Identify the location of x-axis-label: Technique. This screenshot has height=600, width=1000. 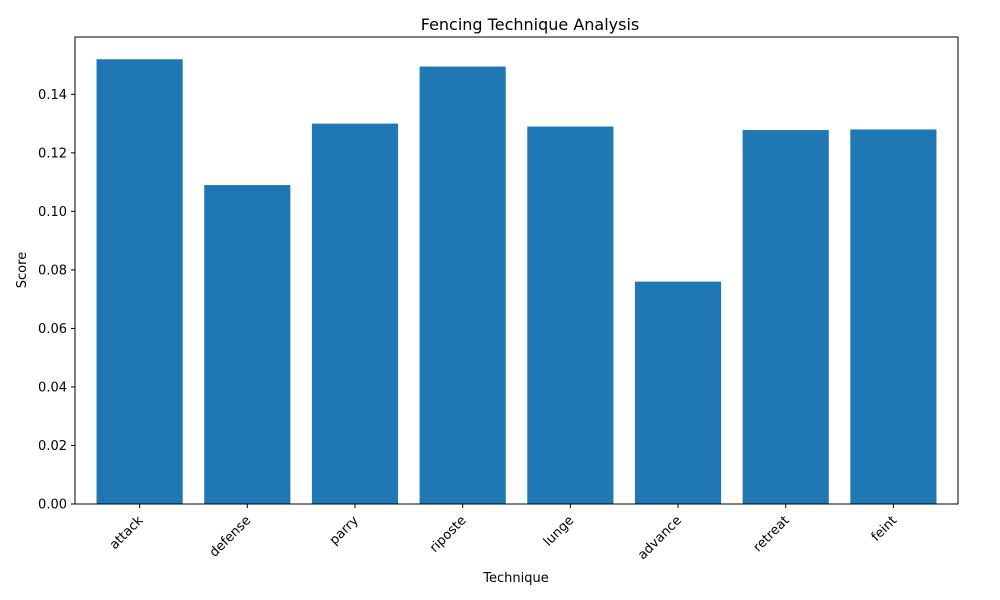
(515, 578).